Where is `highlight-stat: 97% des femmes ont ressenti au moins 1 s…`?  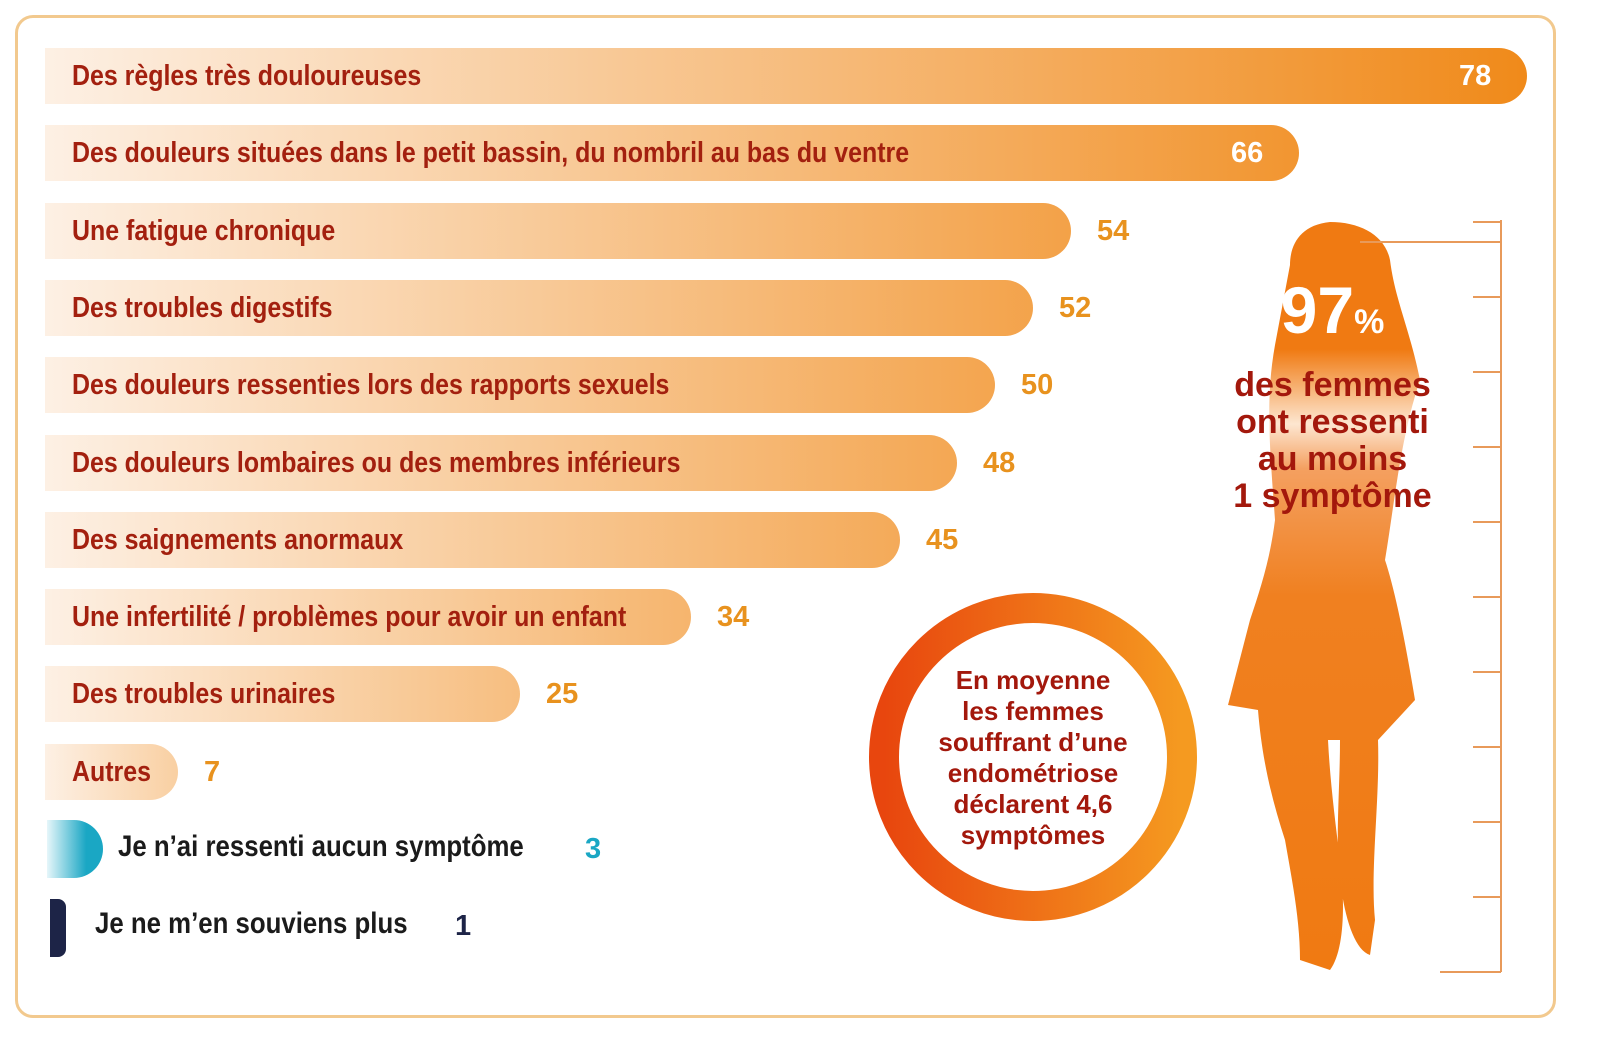 highlight-stat: 97% des femmes ont ressenti au moins 1 s… is located at coordinates (1332, 395).